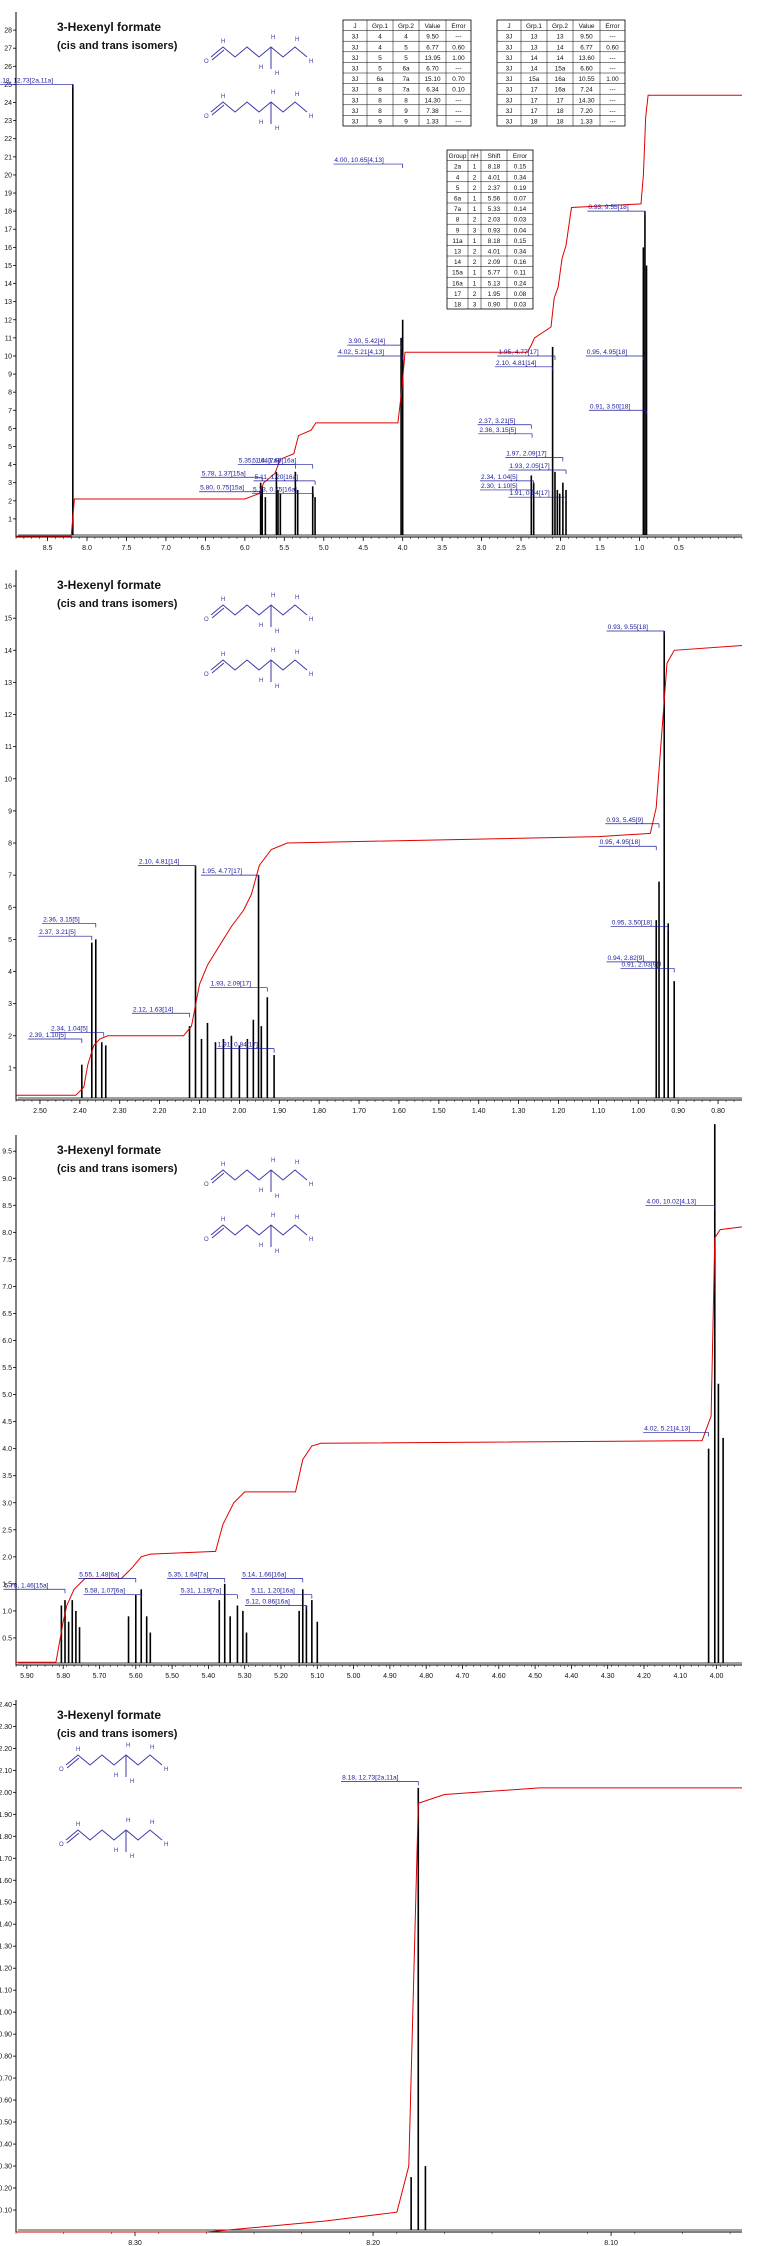 The width and height of the screenshot is (766, 2246). I want to click on y-tick-label: 2, so click(10, 501).